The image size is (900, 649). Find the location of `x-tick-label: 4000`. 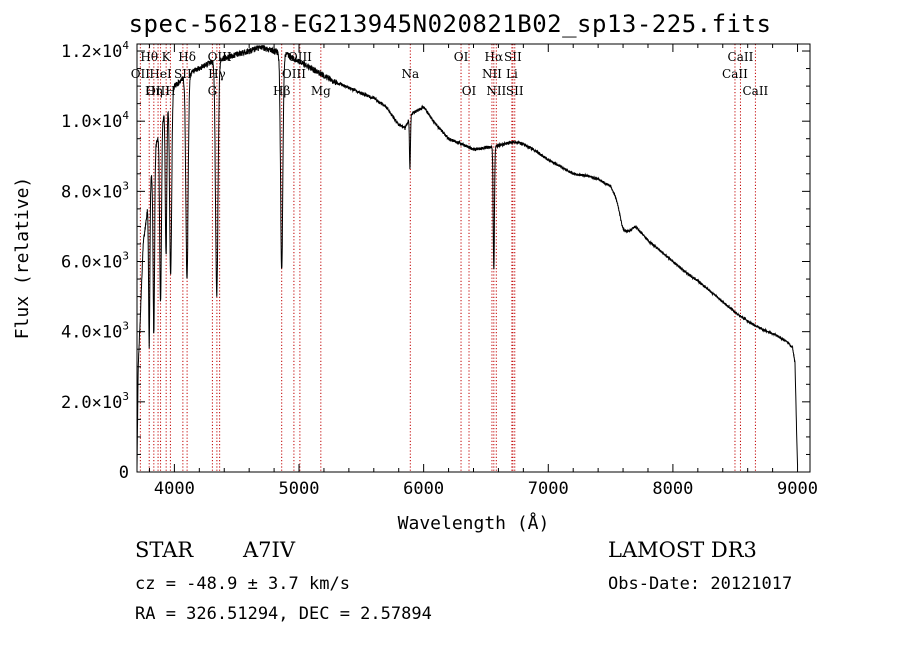

x-tick-label: 4000 is located at coordinates (174, 489).